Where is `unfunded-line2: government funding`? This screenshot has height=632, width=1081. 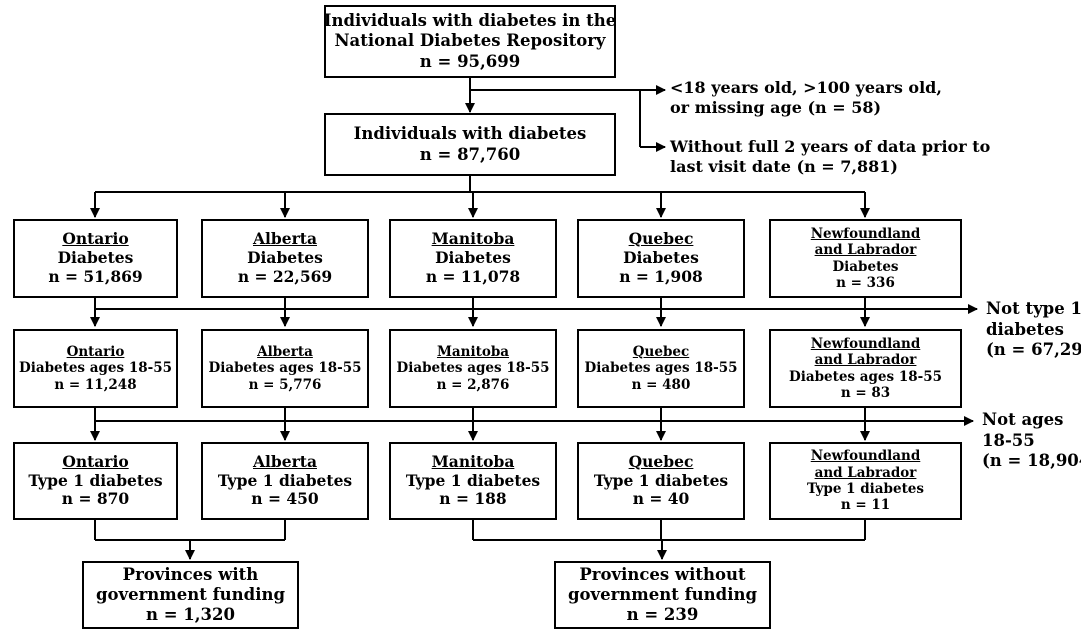 unfunded-line2: government funding is located at coordinates (662, 594).